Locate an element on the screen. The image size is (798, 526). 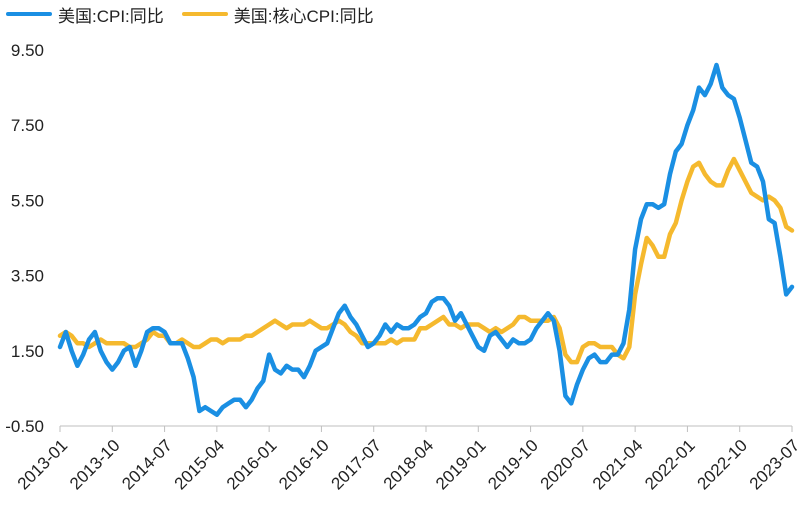
legend: 美国:CPI:同比 美国:核心CPI:同比 is located at coordinates (199, 14).